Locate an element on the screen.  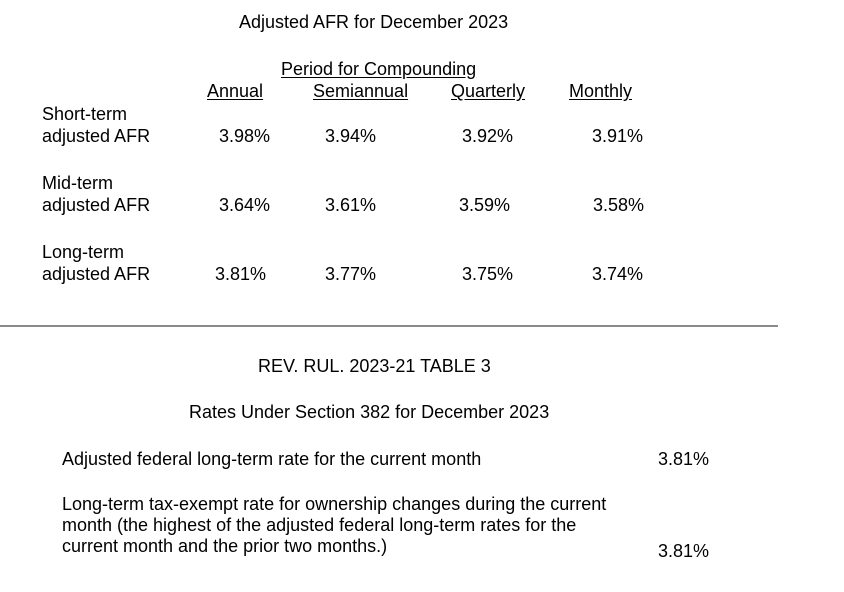
table3-heading: REV. RUL. 2023-21 TABLE 3 is located at coordinates (374, 366).